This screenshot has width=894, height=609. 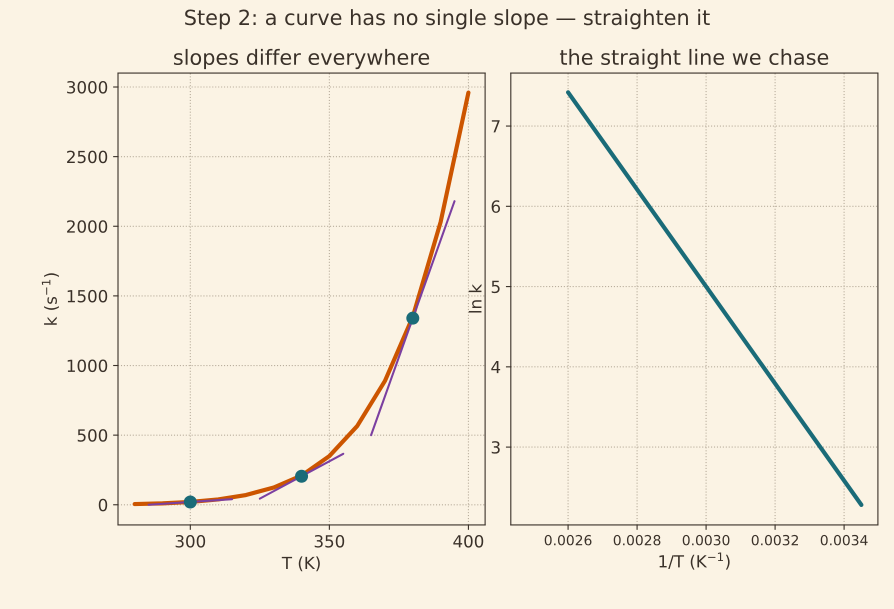 I want to click on x-tick-label: 400, so click(x=468, y=541).